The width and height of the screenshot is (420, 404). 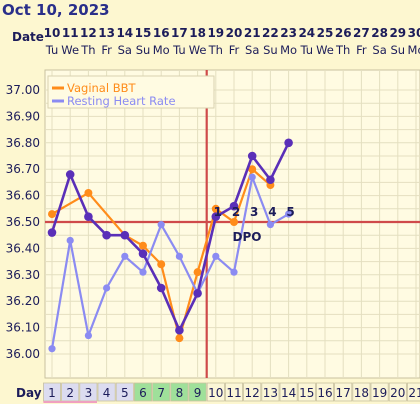 What do you see at coordinates (28, 37) in the screenshot?
I see `date-row-label: Date` at bounding box center [28, 37].